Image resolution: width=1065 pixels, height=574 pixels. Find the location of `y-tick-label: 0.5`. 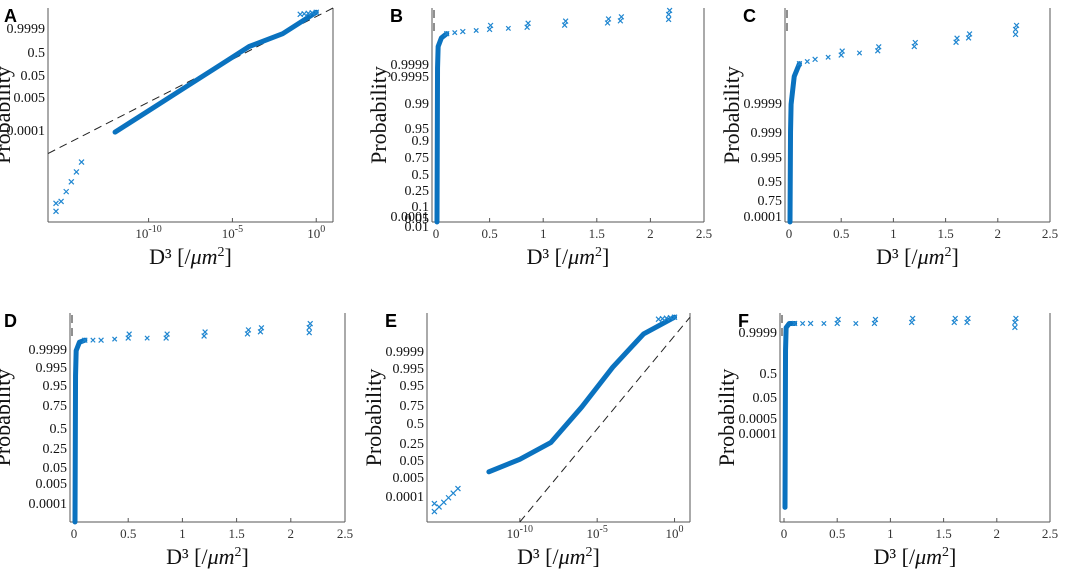

y-tick-label: 0.5 is located at coordinates (769, 374).